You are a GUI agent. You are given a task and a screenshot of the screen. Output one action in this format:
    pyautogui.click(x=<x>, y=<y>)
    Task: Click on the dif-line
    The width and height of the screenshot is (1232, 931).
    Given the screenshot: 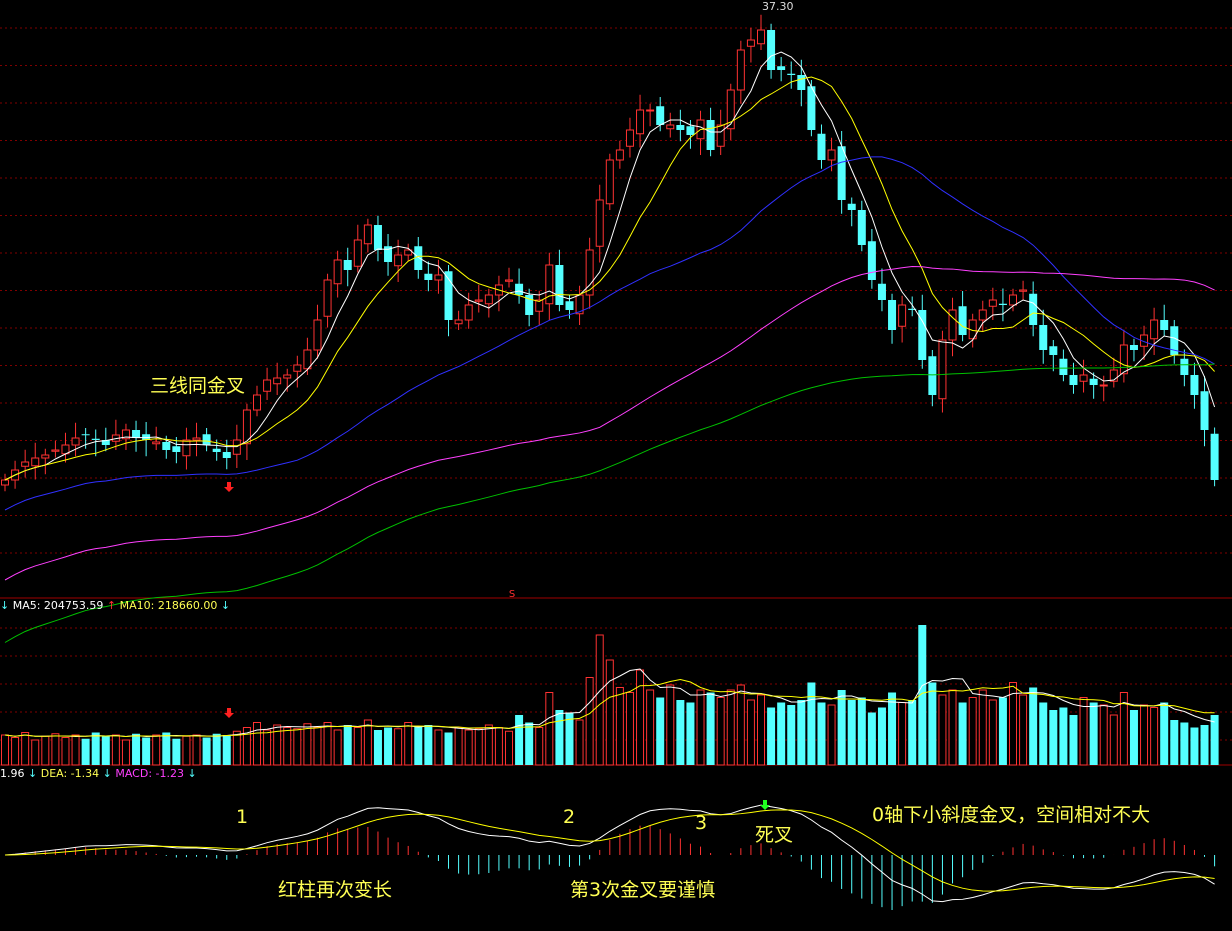 What is the action you would take?
    pyautogui.click(x=609, y=853)
    